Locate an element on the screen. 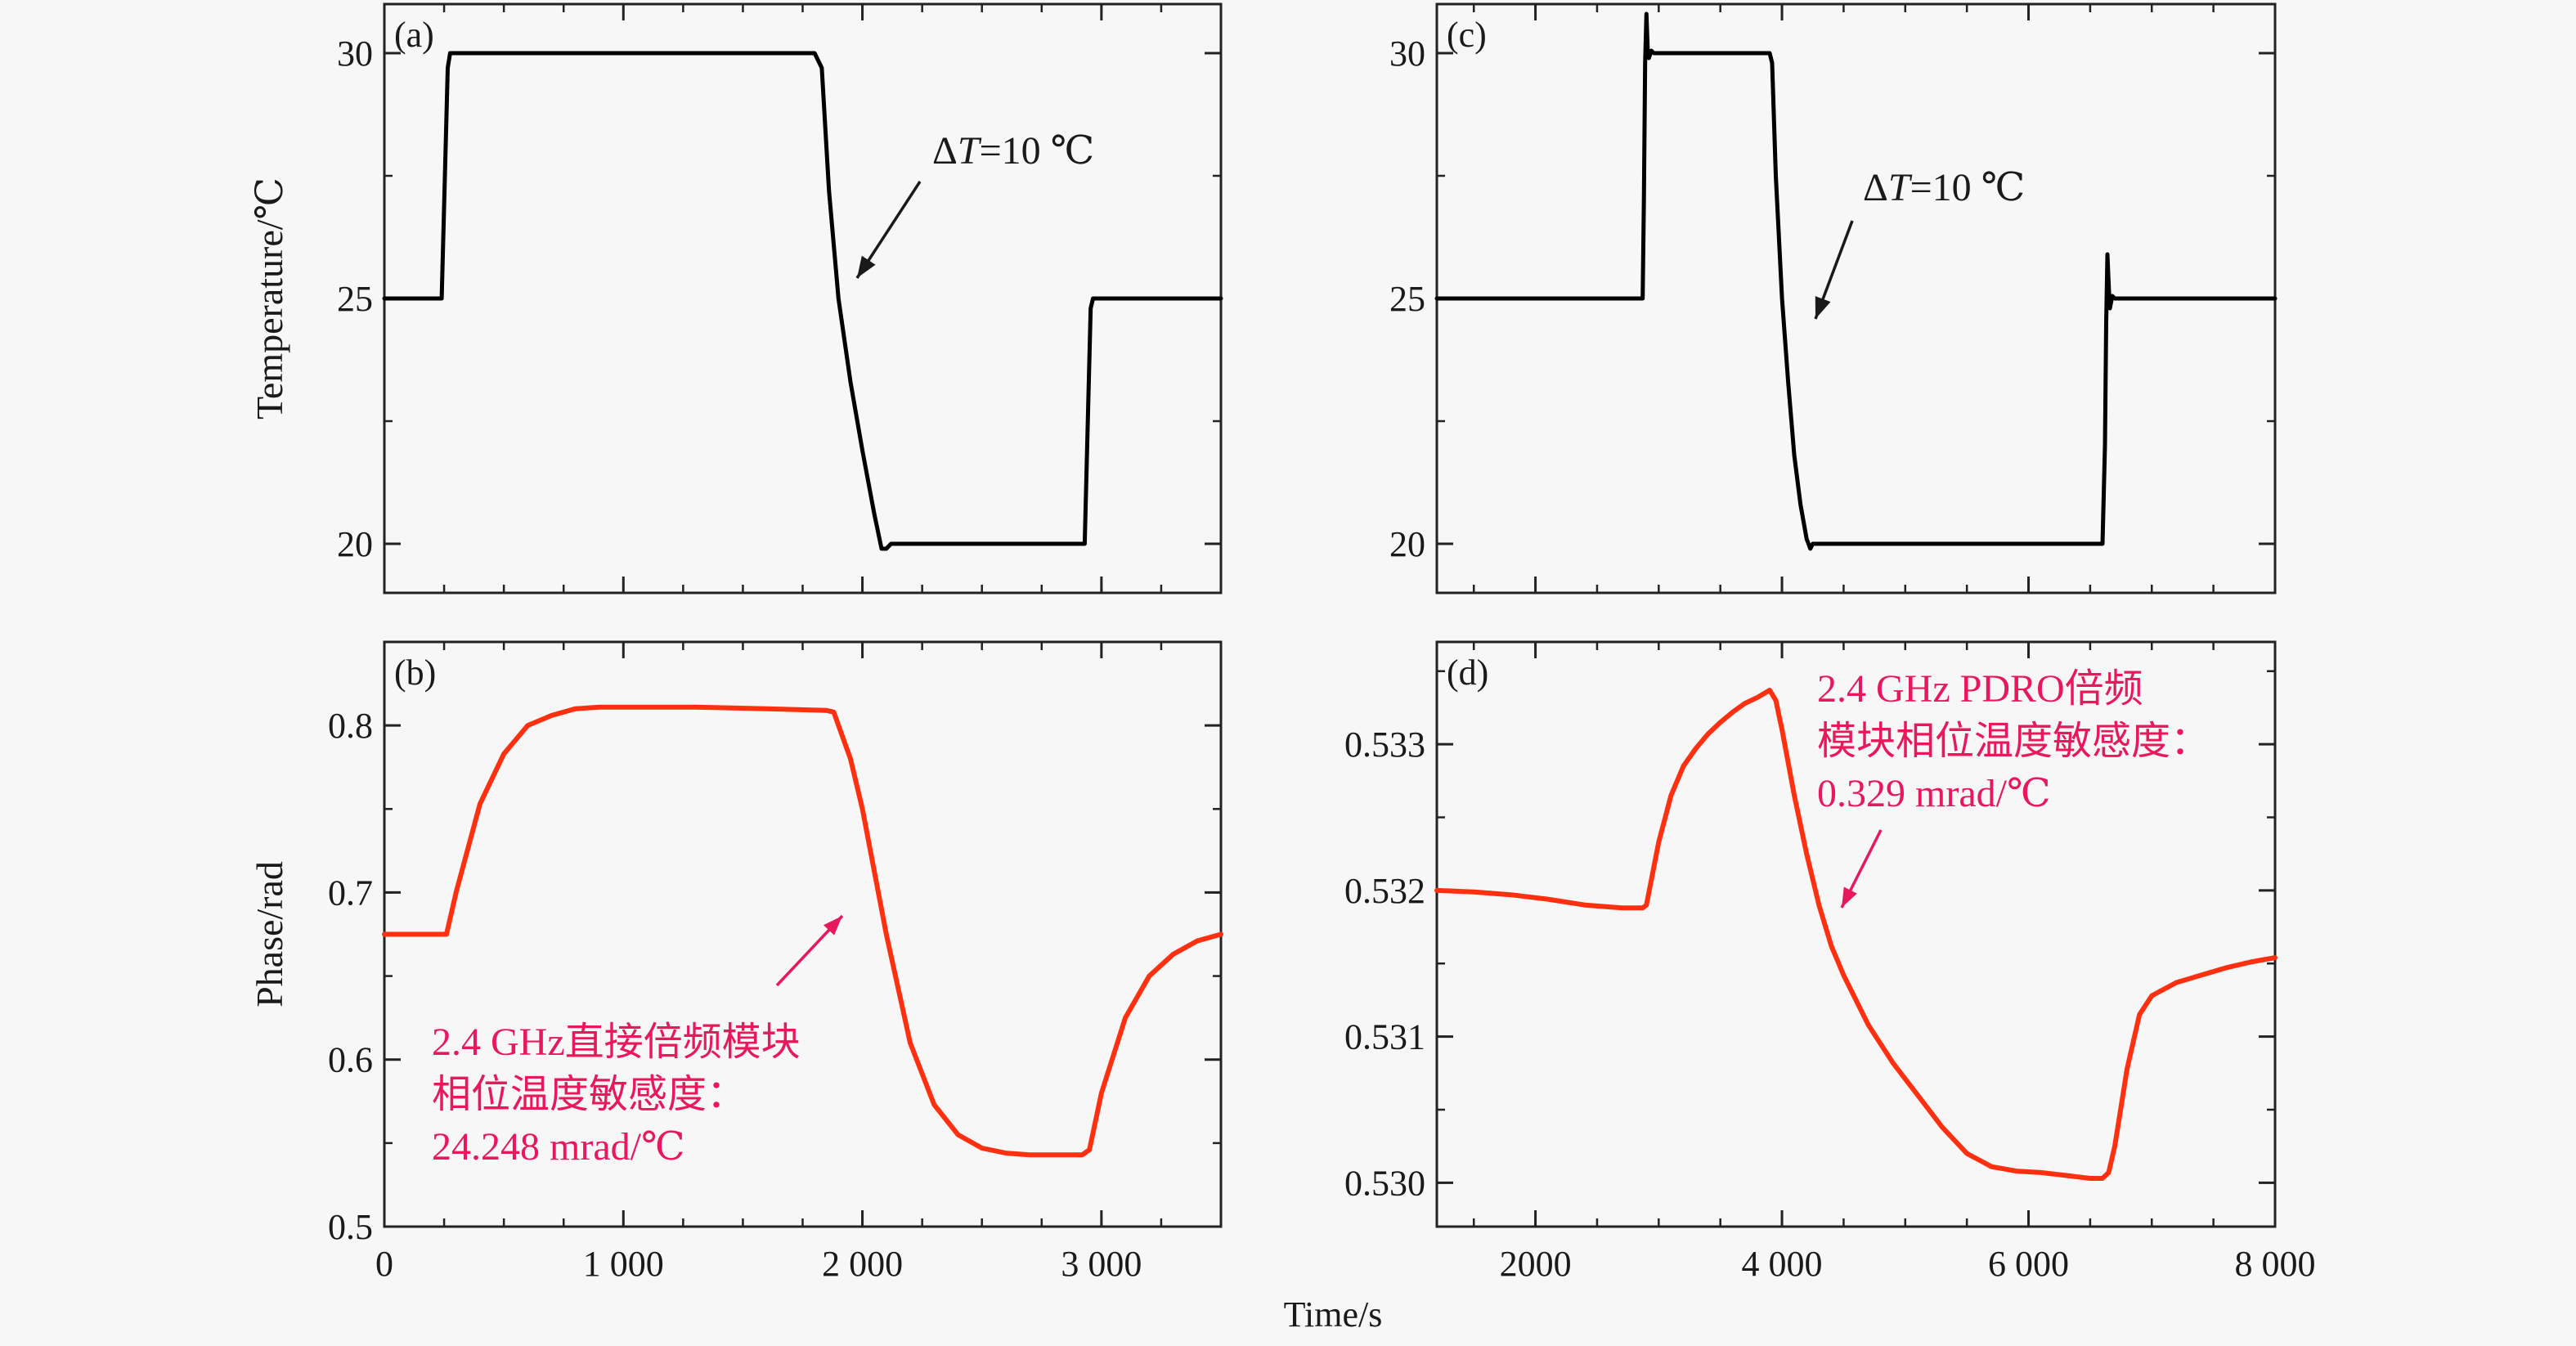  x-tick-label: 2000 is located at coordinates (1536, 1264).